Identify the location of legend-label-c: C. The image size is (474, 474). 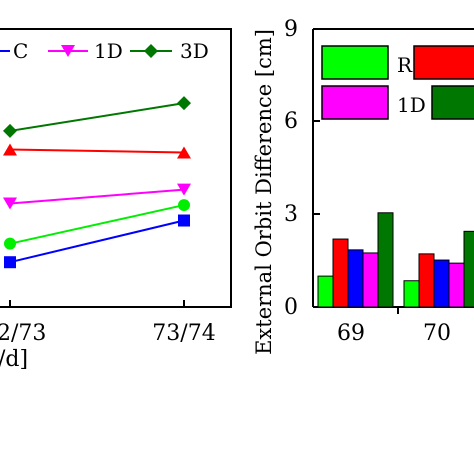
(20, 51).